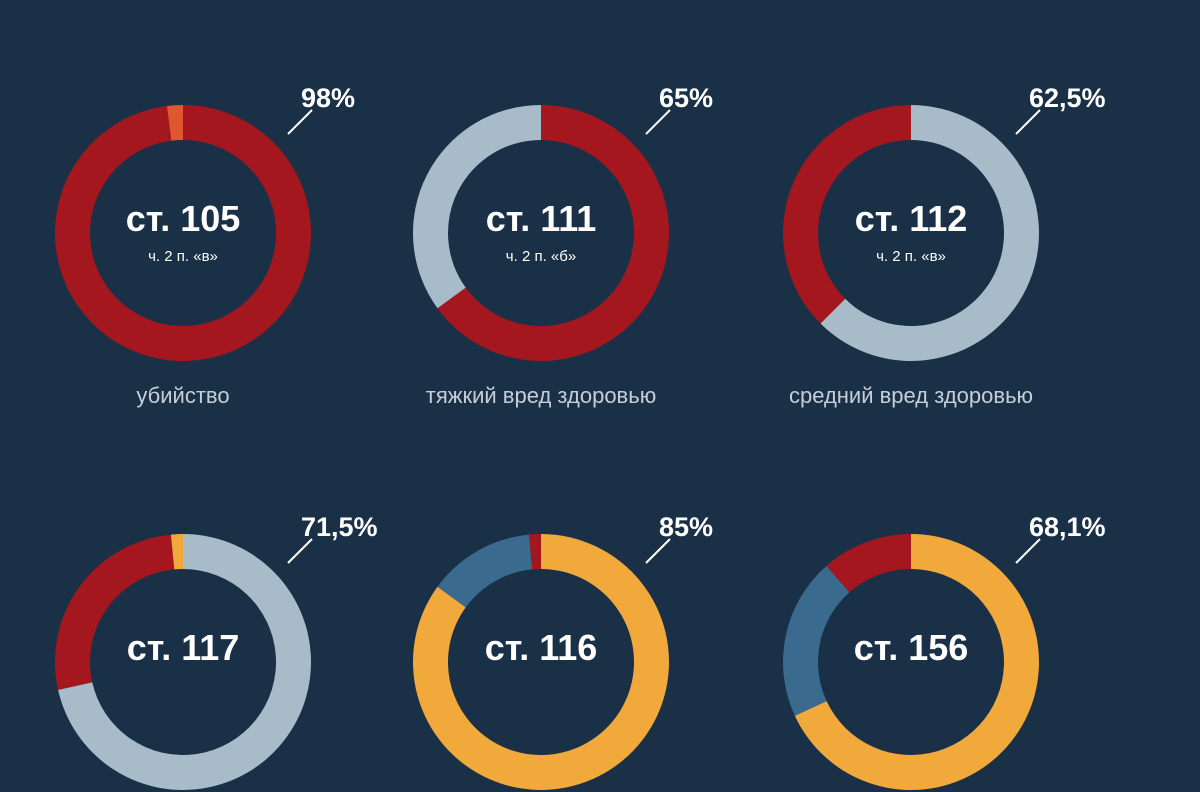  What do you see at coordinates (183, 218) in the screenshot?
I see `article-number: ст. 105` at bounding box center [183, 218].